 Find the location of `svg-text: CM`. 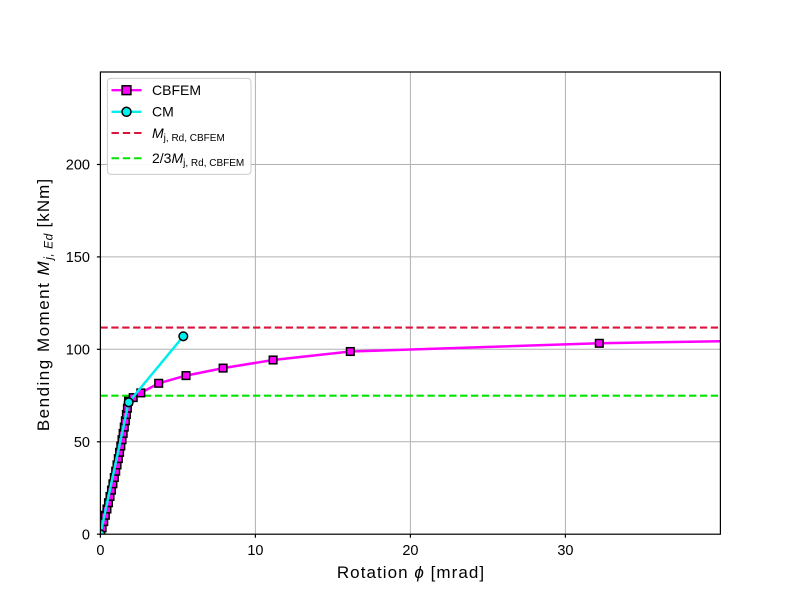

svg-text: CM is located at coordinates (163, 112).